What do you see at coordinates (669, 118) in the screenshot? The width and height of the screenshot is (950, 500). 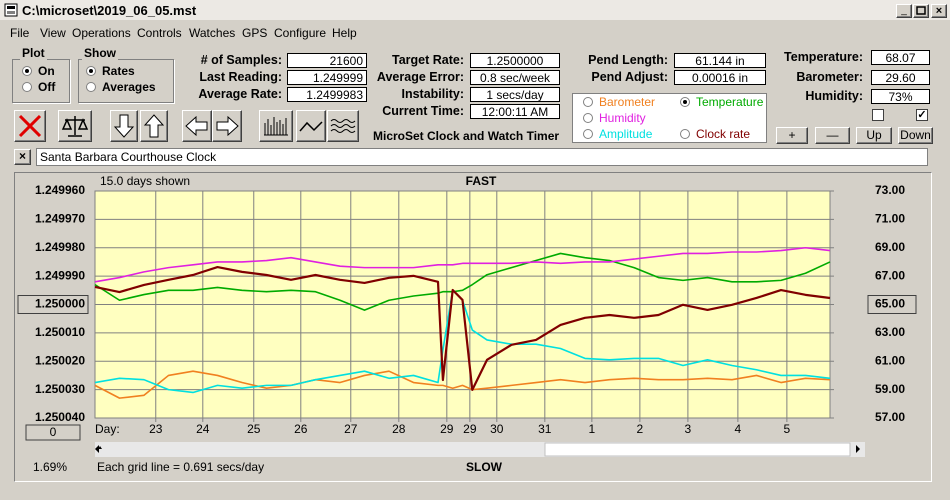 I see `series-selector` at bounding box center [669, 118].